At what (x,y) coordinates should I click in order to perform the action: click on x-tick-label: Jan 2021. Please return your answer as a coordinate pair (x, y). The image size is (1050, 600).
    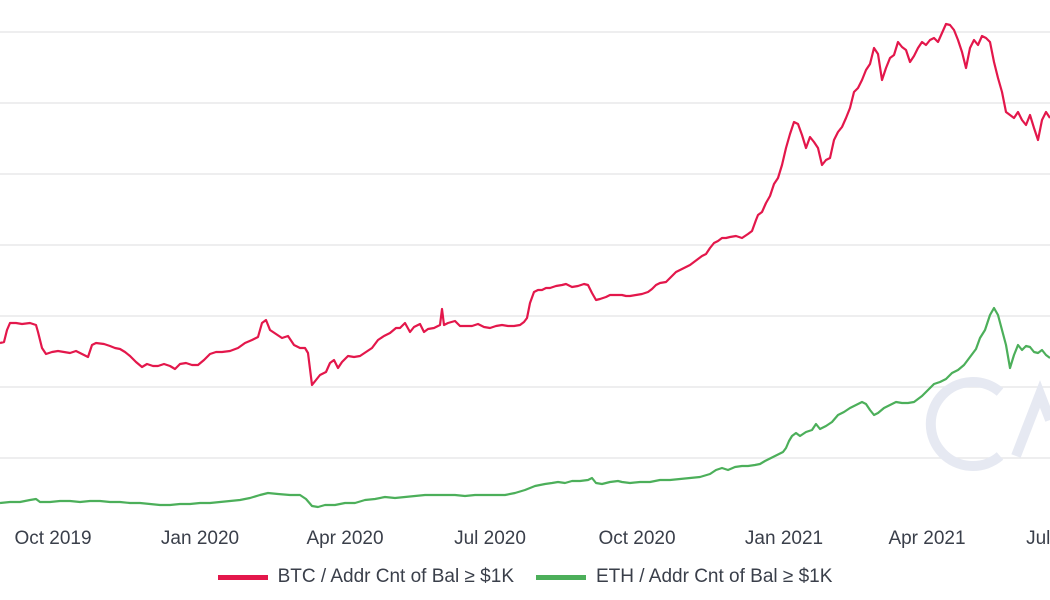
    Looking at the image, I should click on (784, 538).